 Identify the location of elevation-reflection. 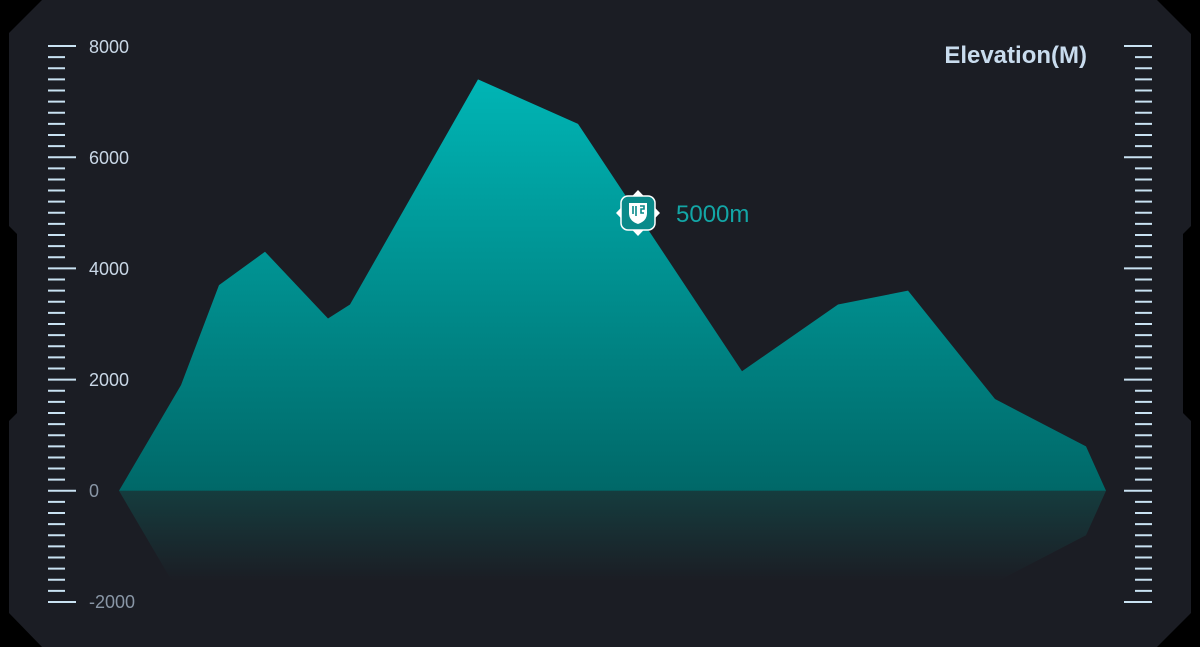
(612, 535).